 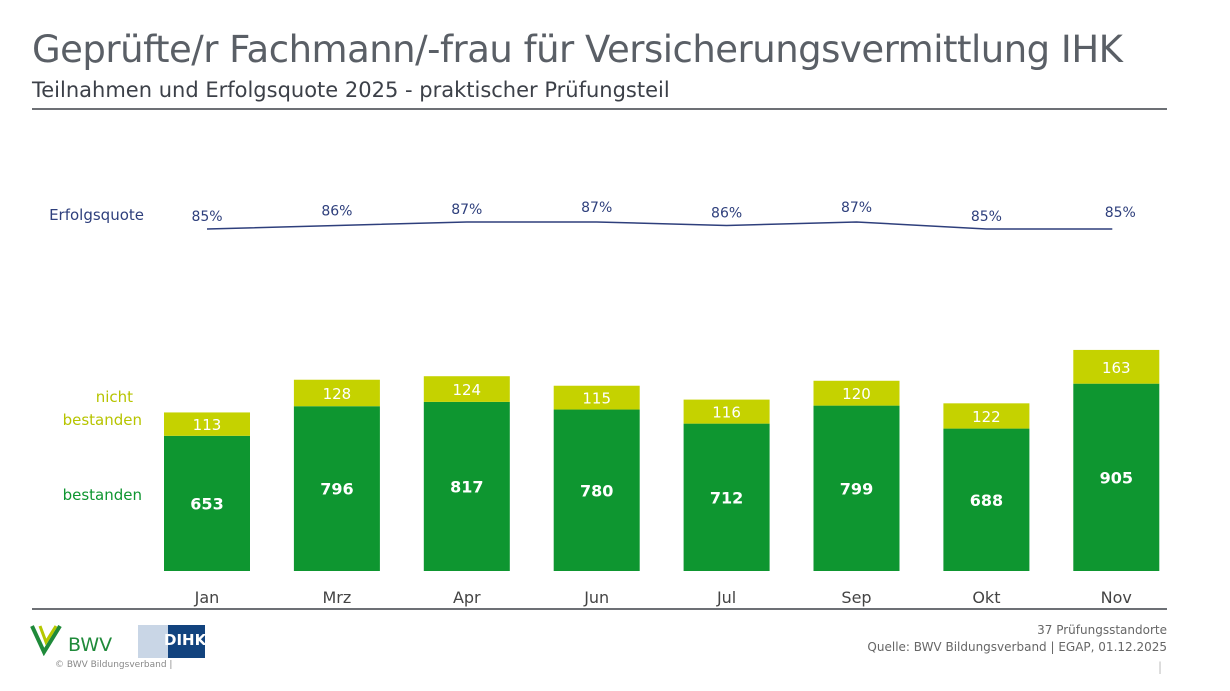 I want to click on dihk-logo-text: DIHK, so click(x=185, y=640).